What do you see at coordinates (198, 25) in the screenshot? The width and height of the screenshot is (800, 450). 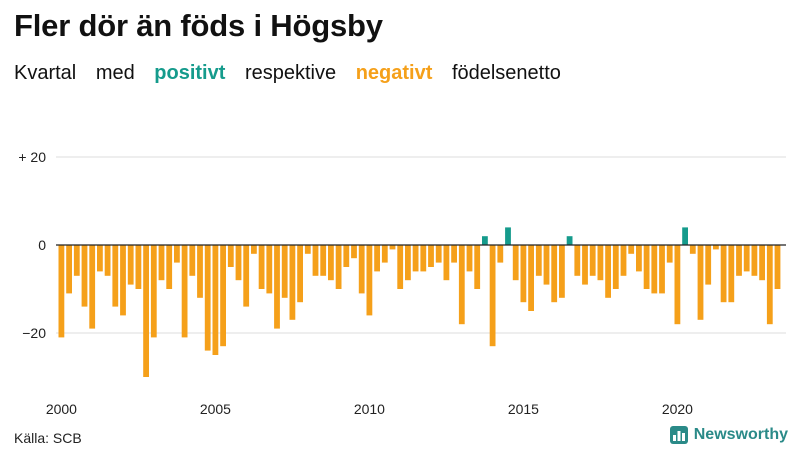 I see `chart-title: Fler dör än föds i Högsby` at bounding box center [198, 25].